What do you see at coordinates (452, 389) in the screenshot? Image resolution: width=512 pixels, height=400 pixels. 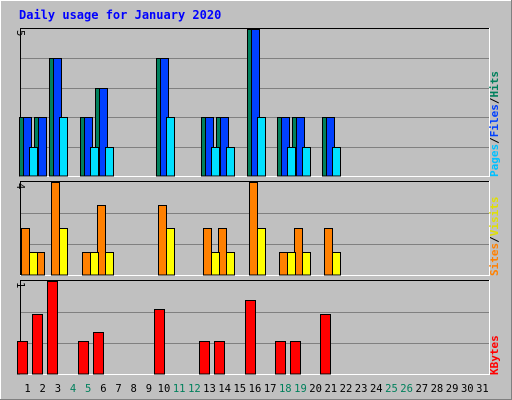 I see `x-tick-label-day-29: 29` at bounding box center [452, 389].